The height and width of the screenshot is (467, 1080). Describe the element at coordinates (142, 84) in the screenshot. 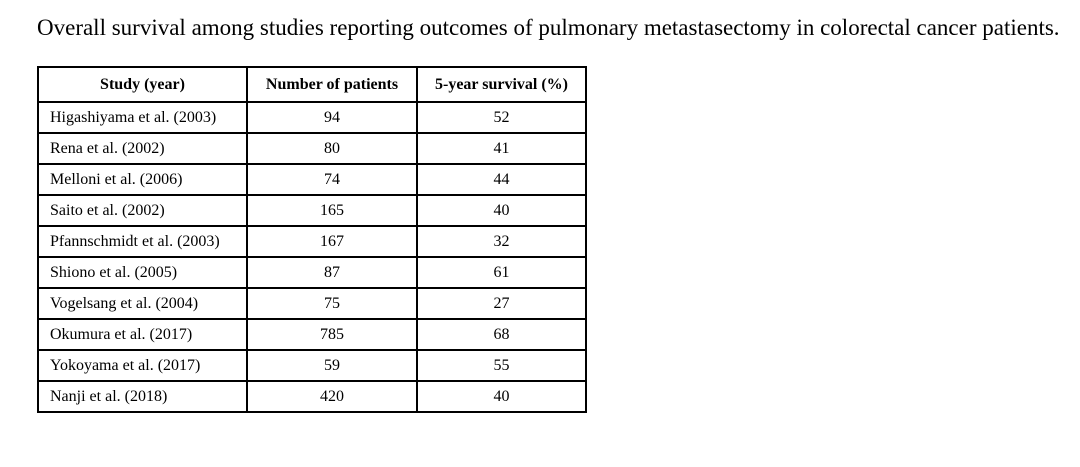

I see `header-study: Study (year)` at that location.